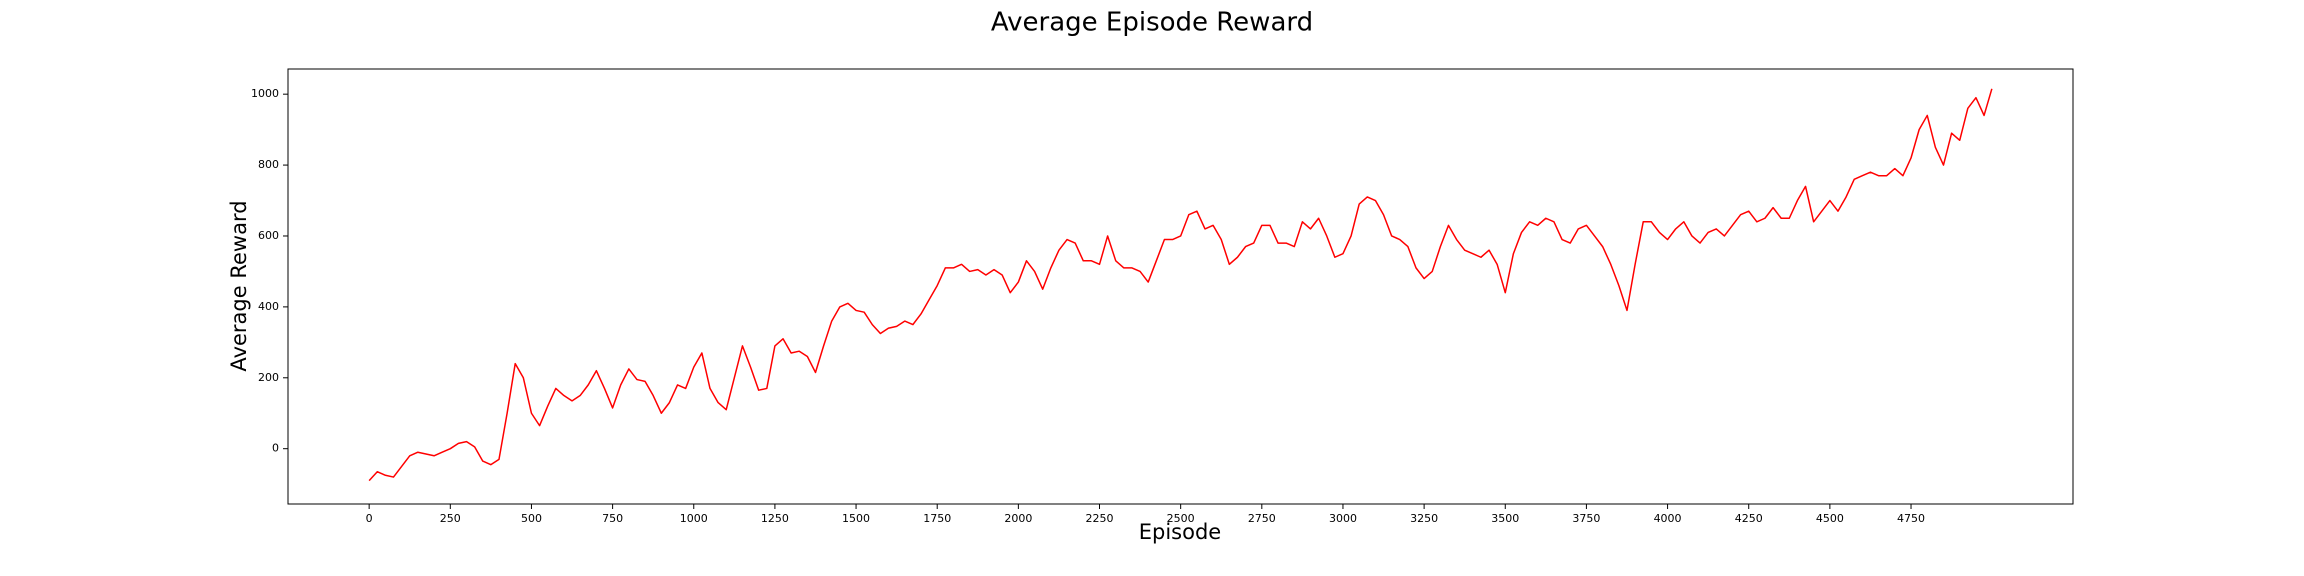 The height and width of the screenshot is (576, 2304). What do you see at coordinates (1505, 518) in the screenshot?
I see `x-tick-label: 3500` at bounding box center [1505, 518].